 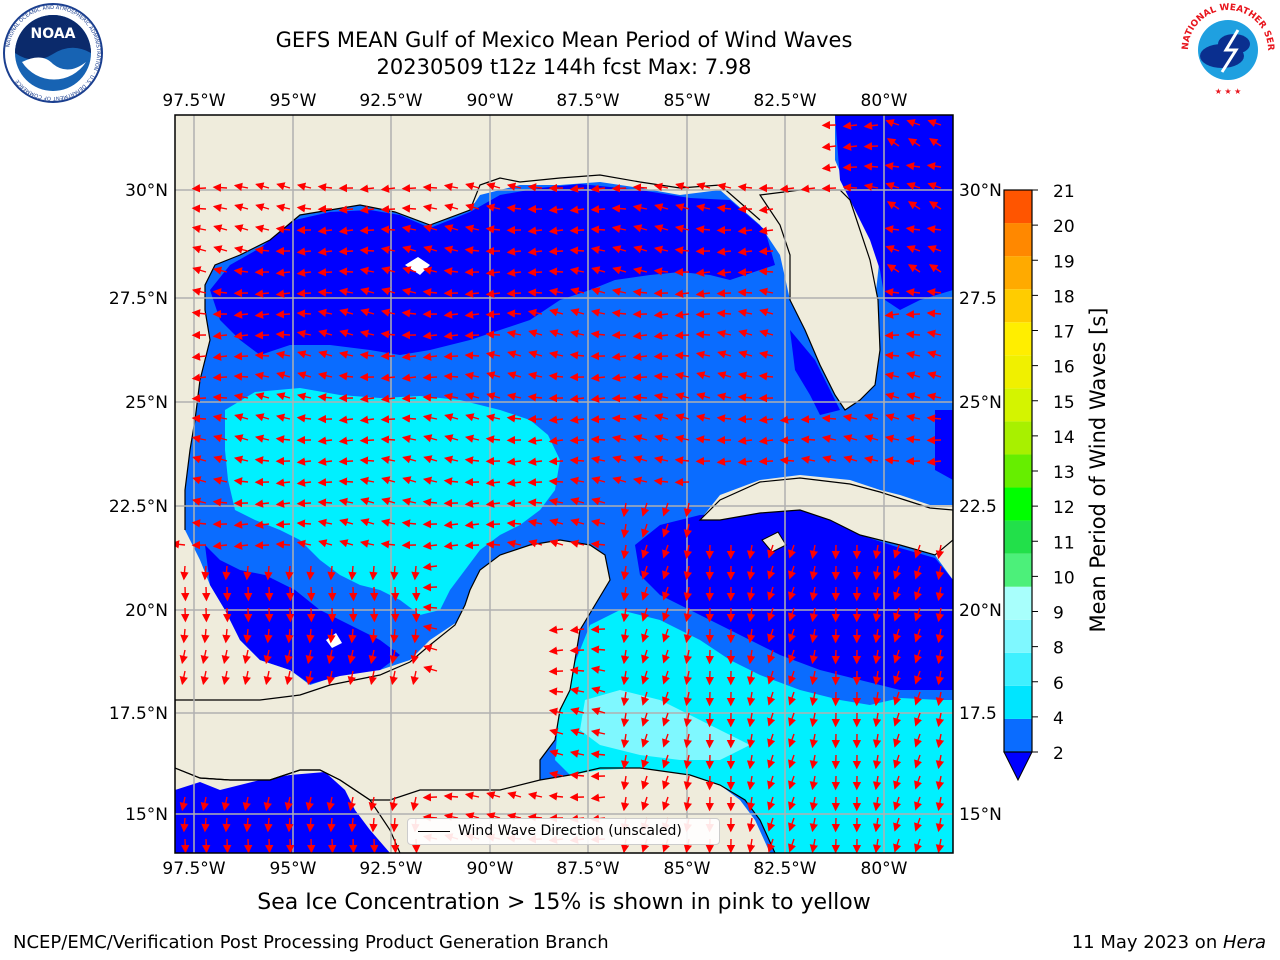 I want to click on lon-tick-label: 92.5°W, so click(x=390, y=869).